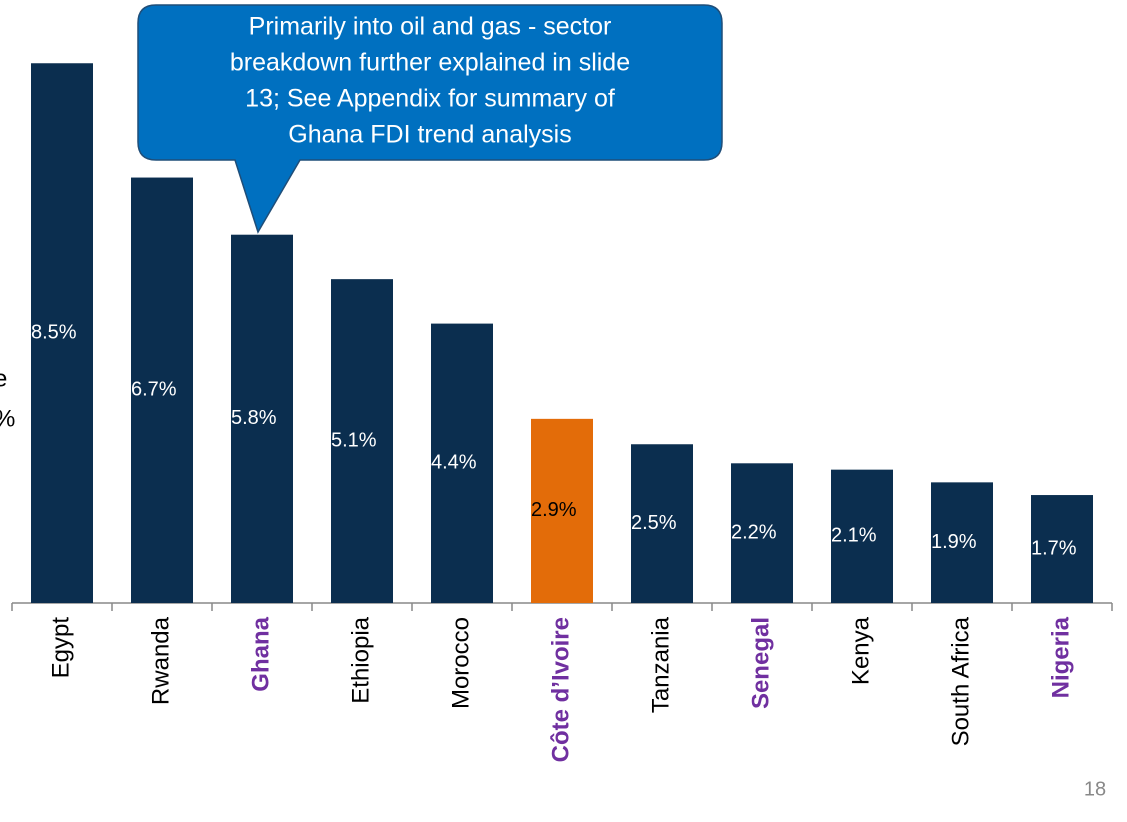 The image size is (1127, 822). I want to click on x-tick-label: Ethiopia, so click(360, 659).